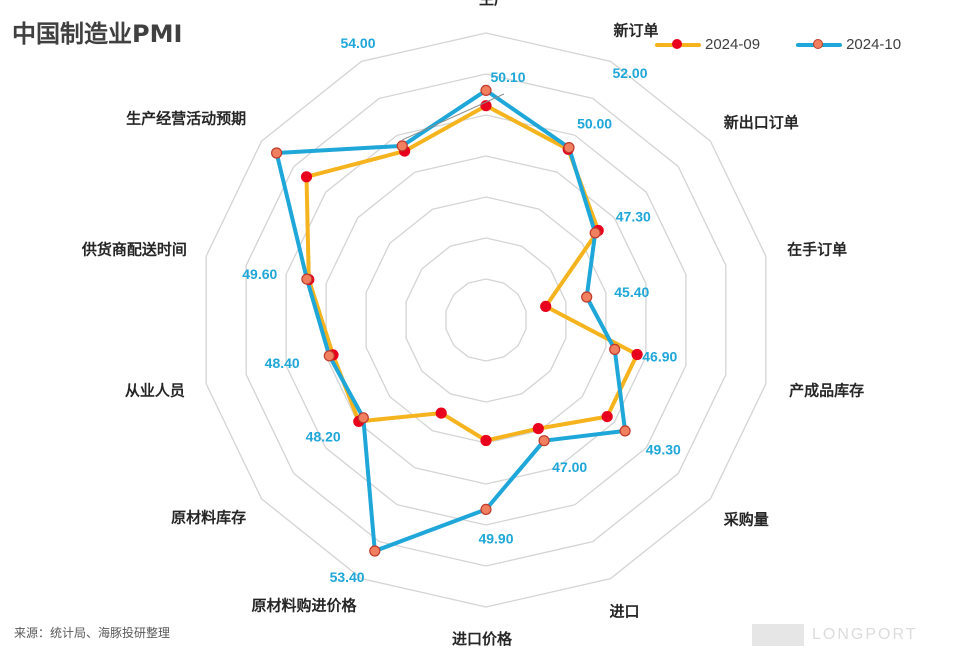  What do you see at coordinates (495, 538) in the screenshot?
I see `value-label: 49.90` at bounding box center [495, 538].